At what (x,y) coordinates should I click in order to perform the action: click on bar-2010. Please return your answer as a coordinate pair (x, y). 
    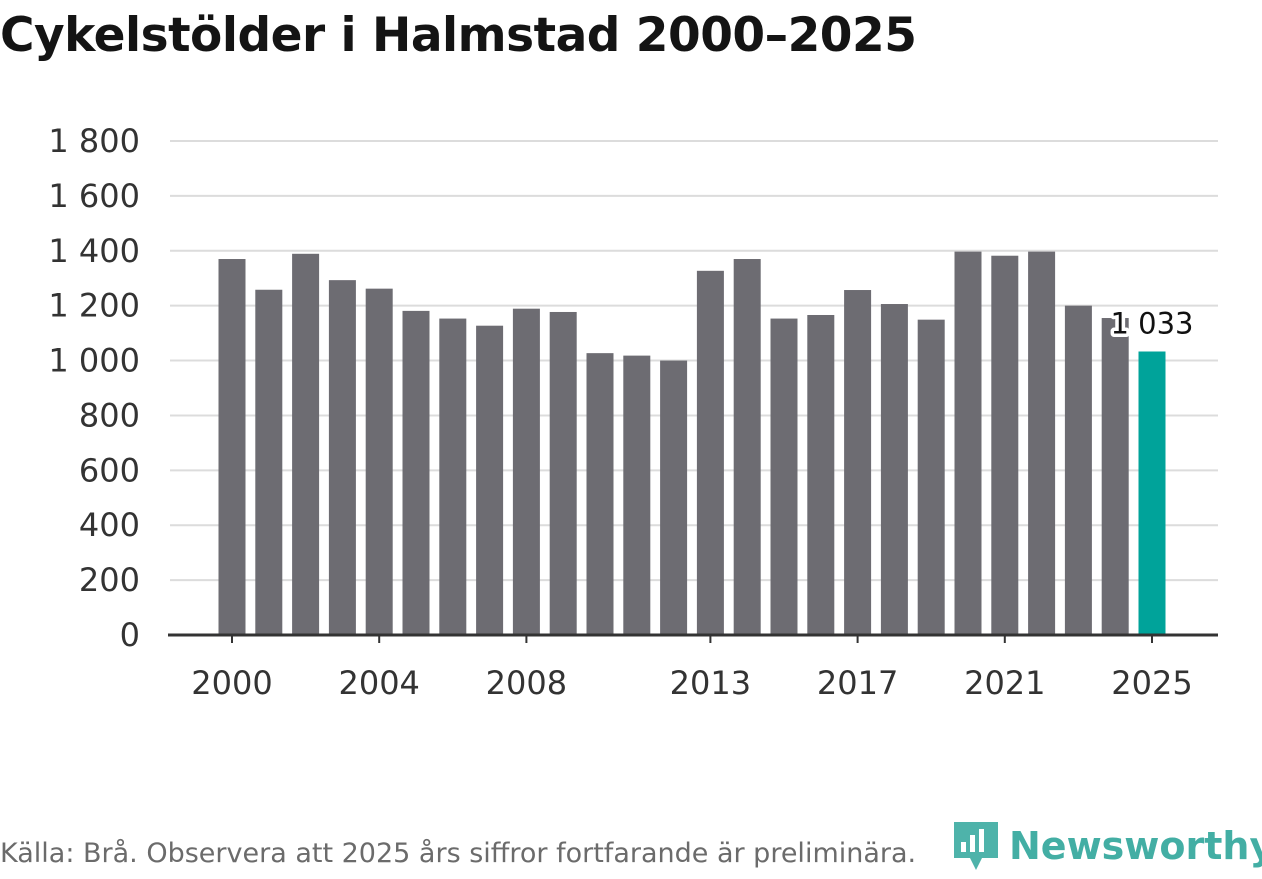
    Looking at the image, I should click on (600, 494).